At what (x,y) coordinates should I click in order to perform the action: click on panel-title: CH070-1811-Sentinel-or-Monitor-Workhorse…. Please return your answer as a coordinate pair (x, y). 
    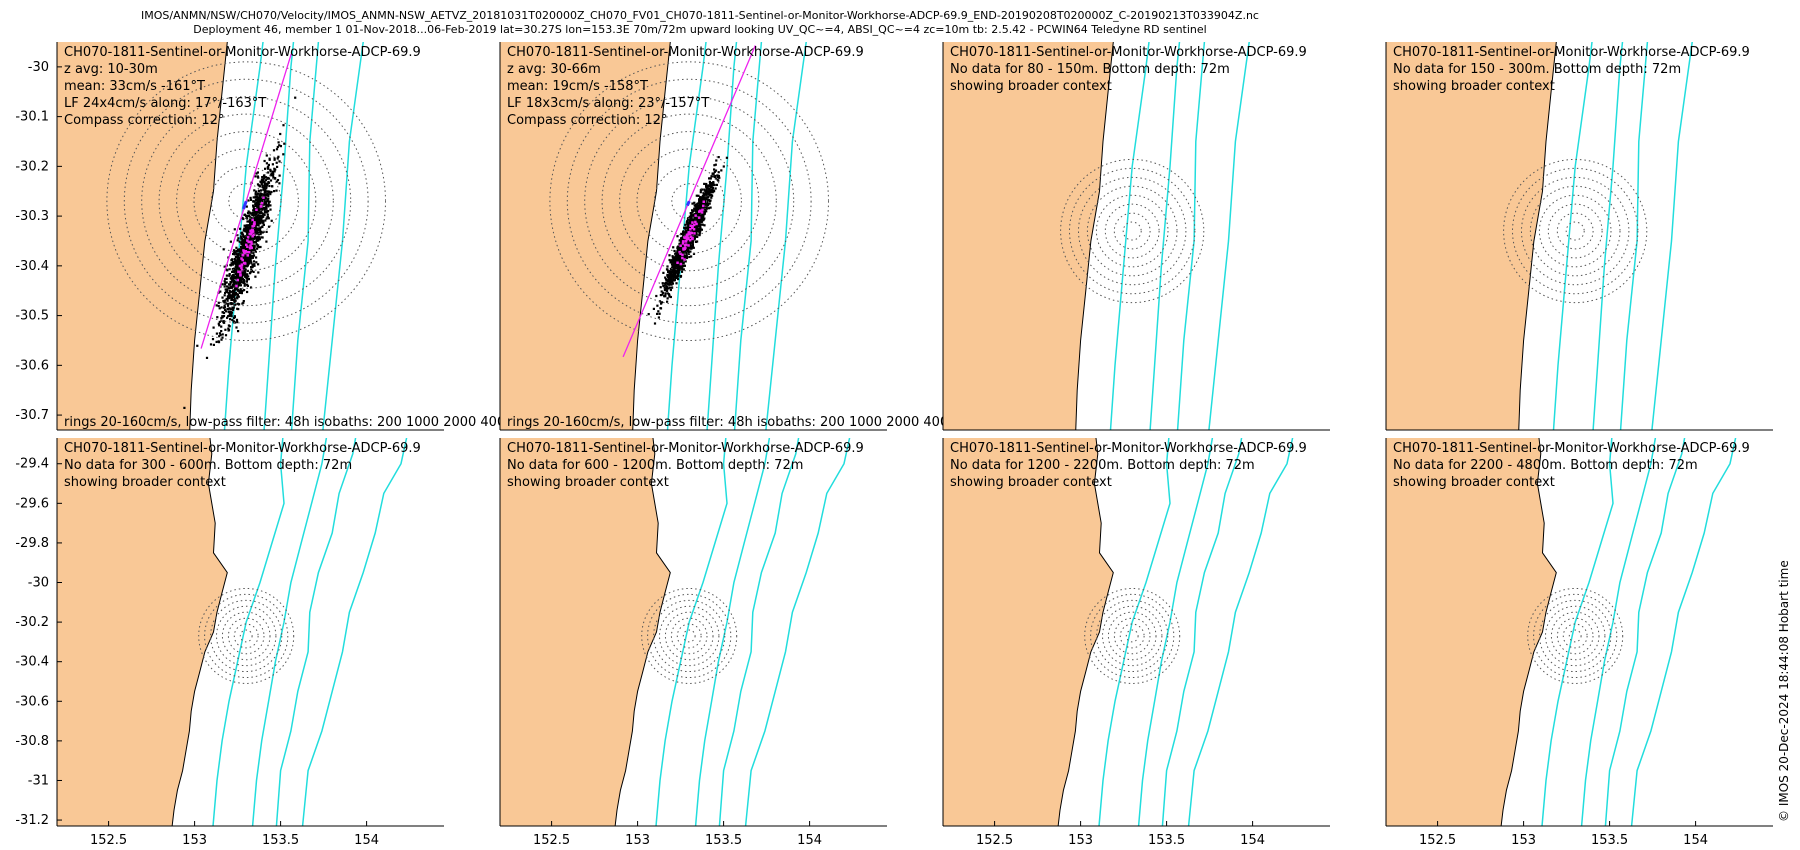
    Looking at the image, I should click on (685, 448).